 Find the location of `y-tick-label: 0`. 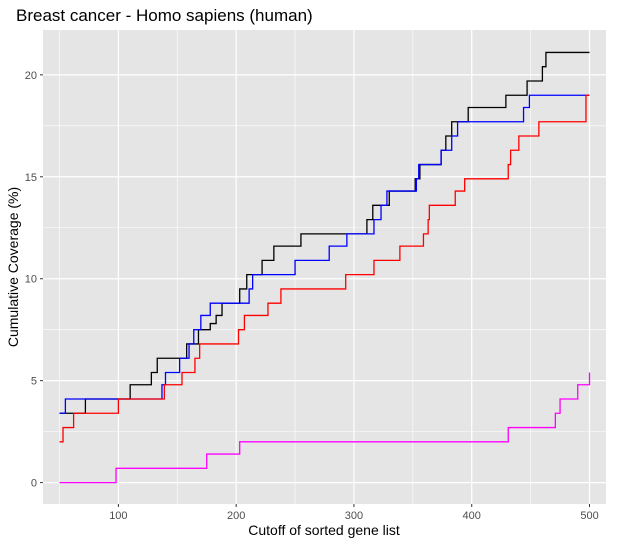

y-tick-label: 0 is located at coordinates (34, 484).